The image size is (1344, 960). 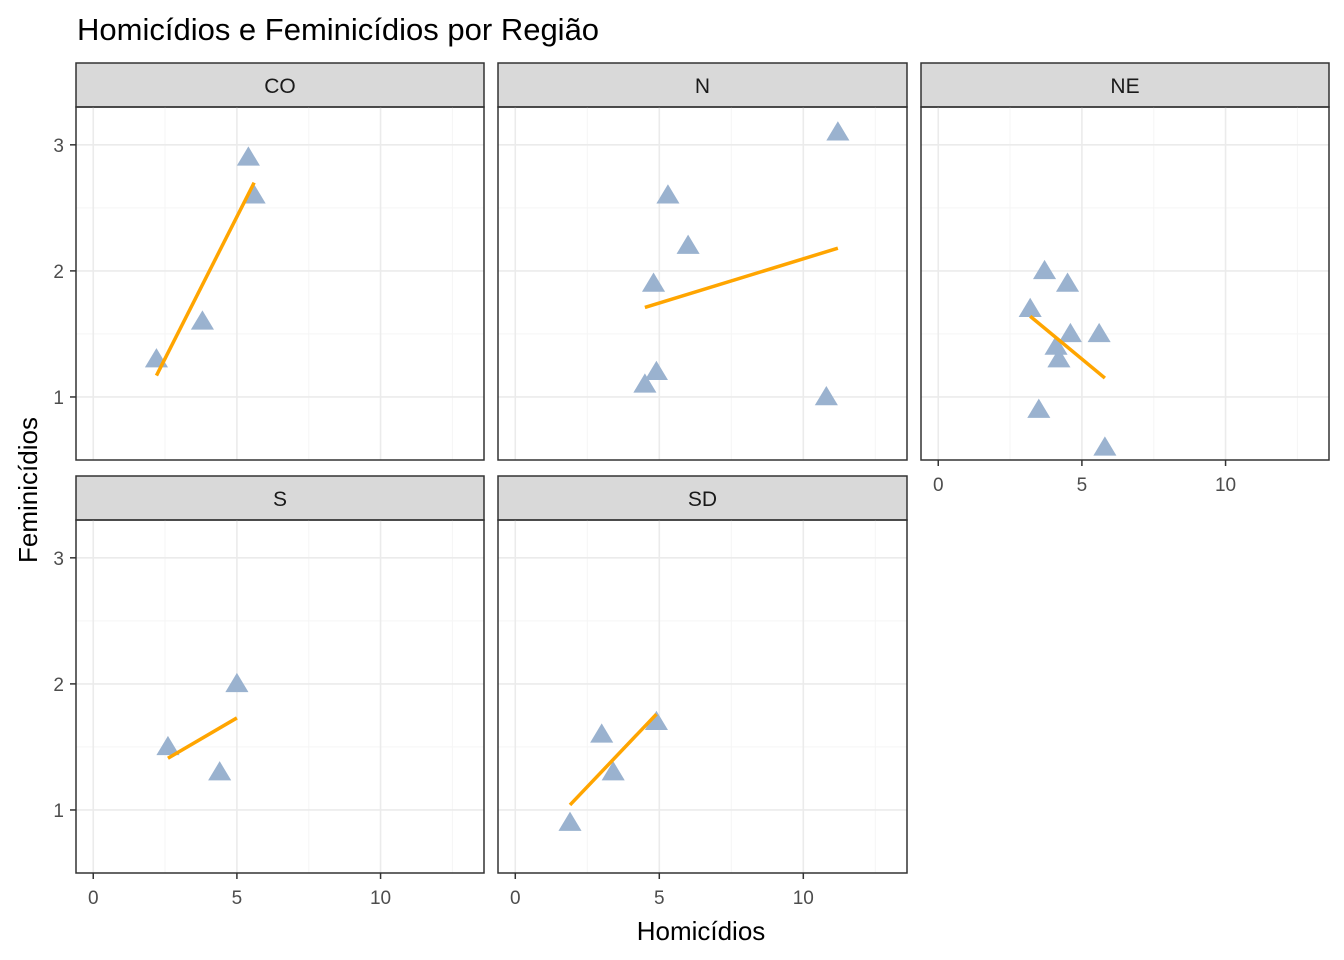 I want to click on panel-sd: SD 0 5 10, so click(x=702, y=692).